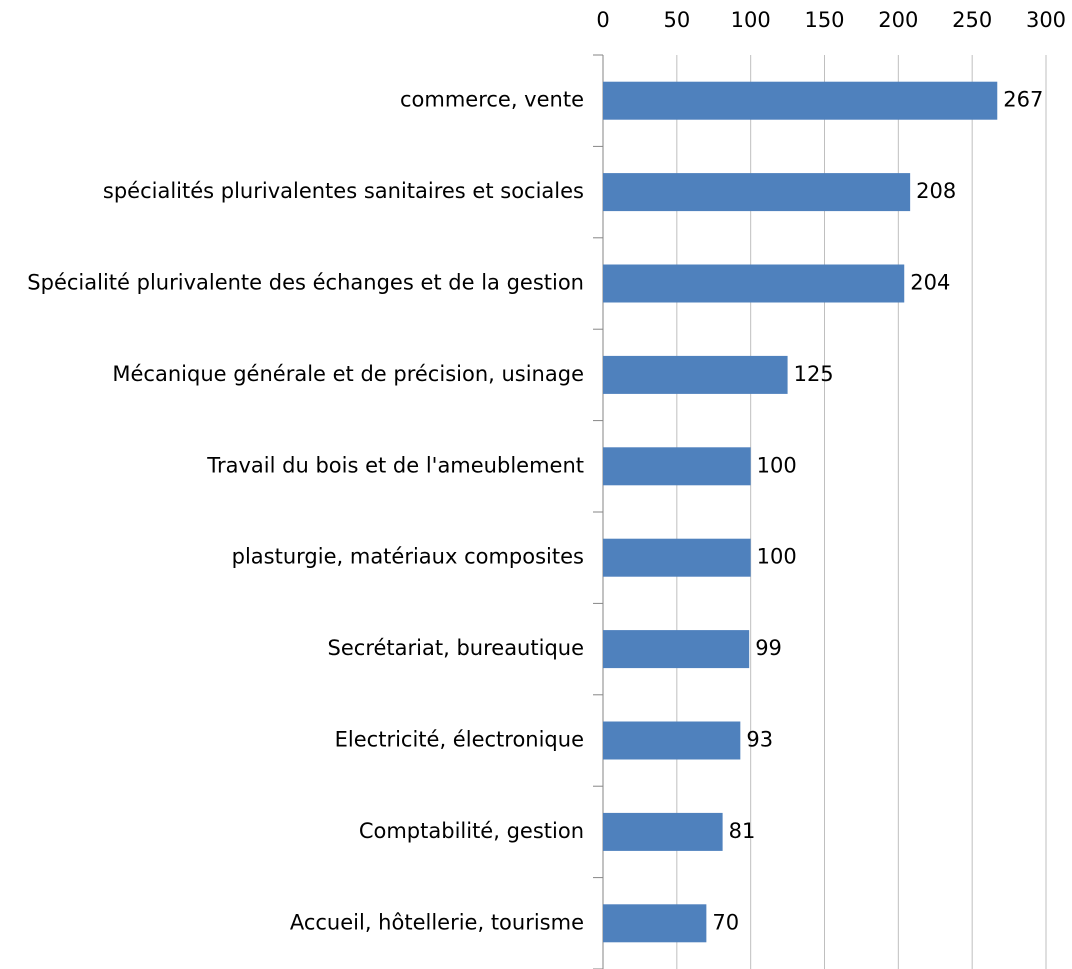  Describe the element at coordinates (768, 648) in the screenshot. I see `data-label: 99` at that location.